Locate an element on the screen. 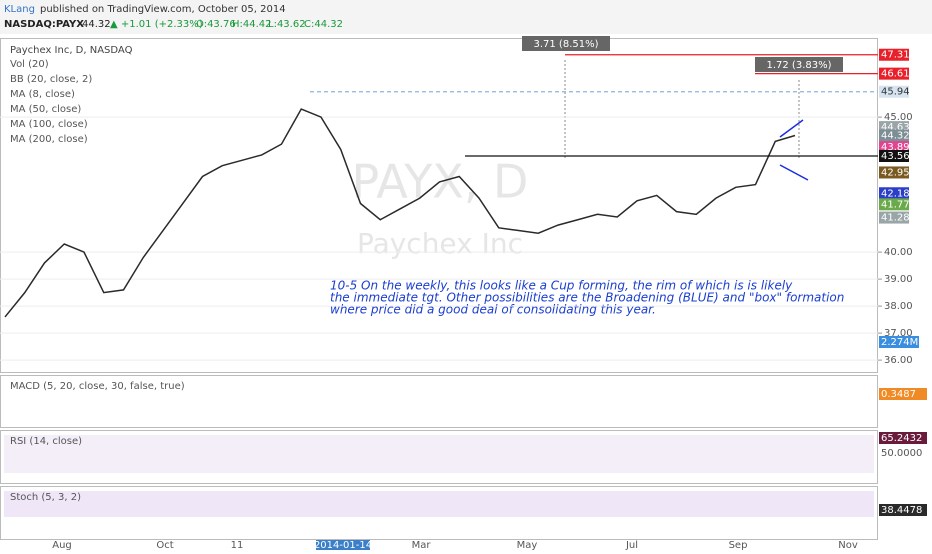 This screenshot has height=554, width=932. price-tag-label: 43.89 is located at coordinates (895, 147).